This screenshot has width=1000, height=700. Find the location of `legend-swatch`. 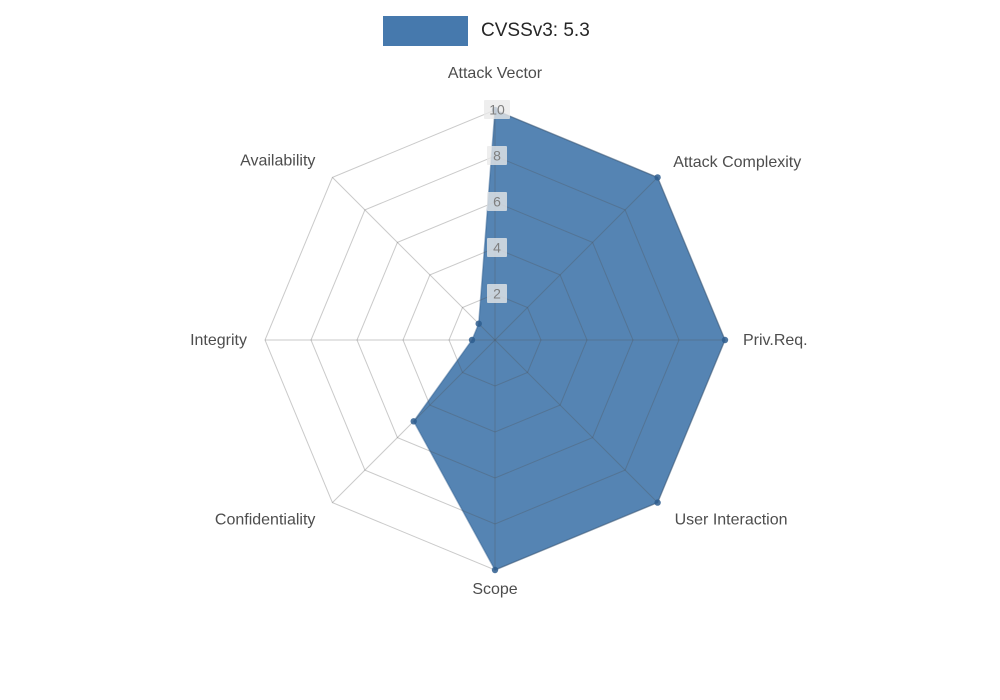

legend-swatch is located at coordinates (425, 31).